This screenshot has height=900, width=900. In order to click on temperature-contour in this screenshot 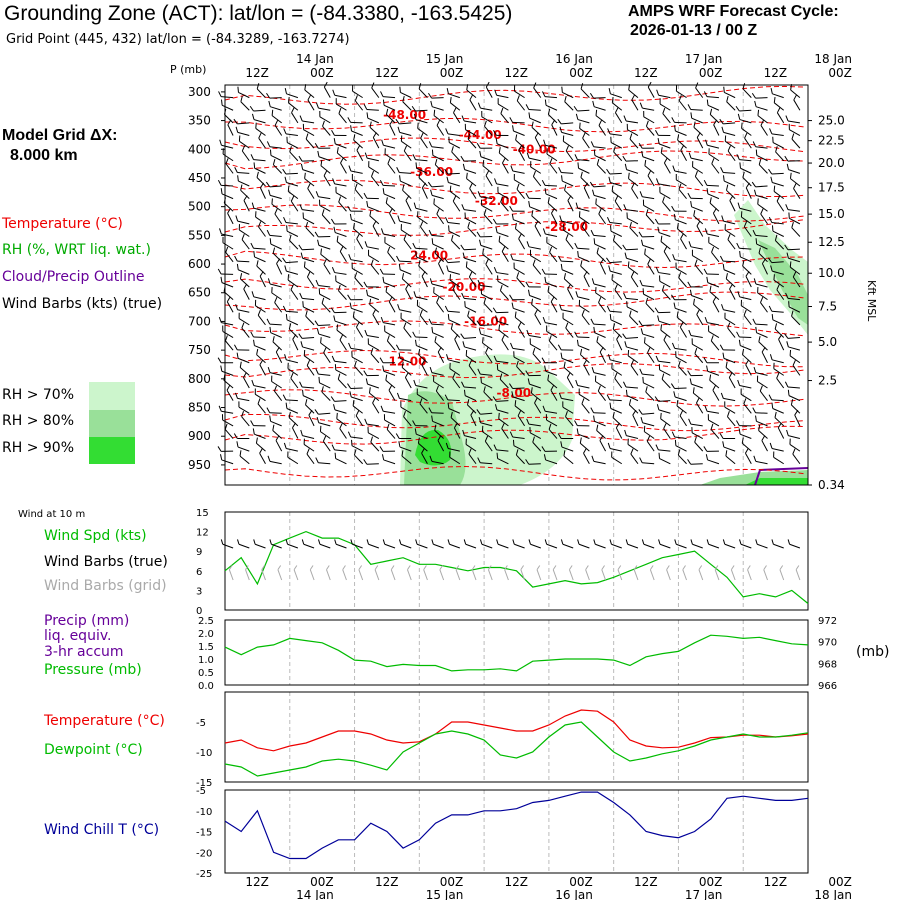, I will do `click(515, 145)`.